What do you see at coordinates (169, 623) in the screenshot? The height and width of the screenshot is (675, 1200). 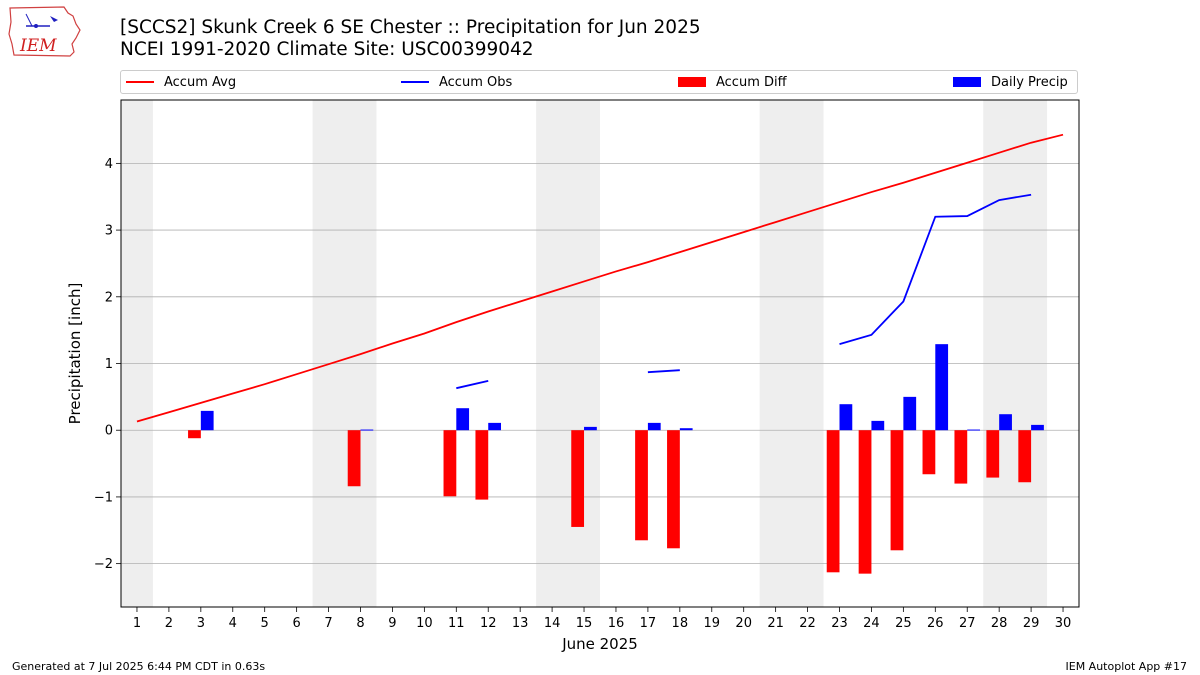 I see `x-tick-label: 2` at bounding box center [169, 623].